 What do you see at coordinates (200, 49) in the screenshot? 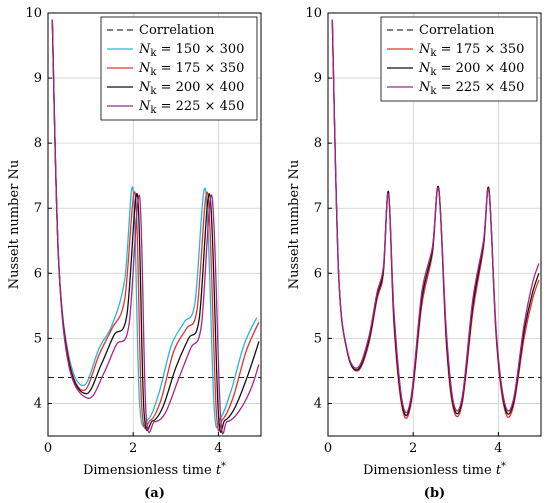
I see `legend-text: = 150 × 300` at bounding box center [200, 49].